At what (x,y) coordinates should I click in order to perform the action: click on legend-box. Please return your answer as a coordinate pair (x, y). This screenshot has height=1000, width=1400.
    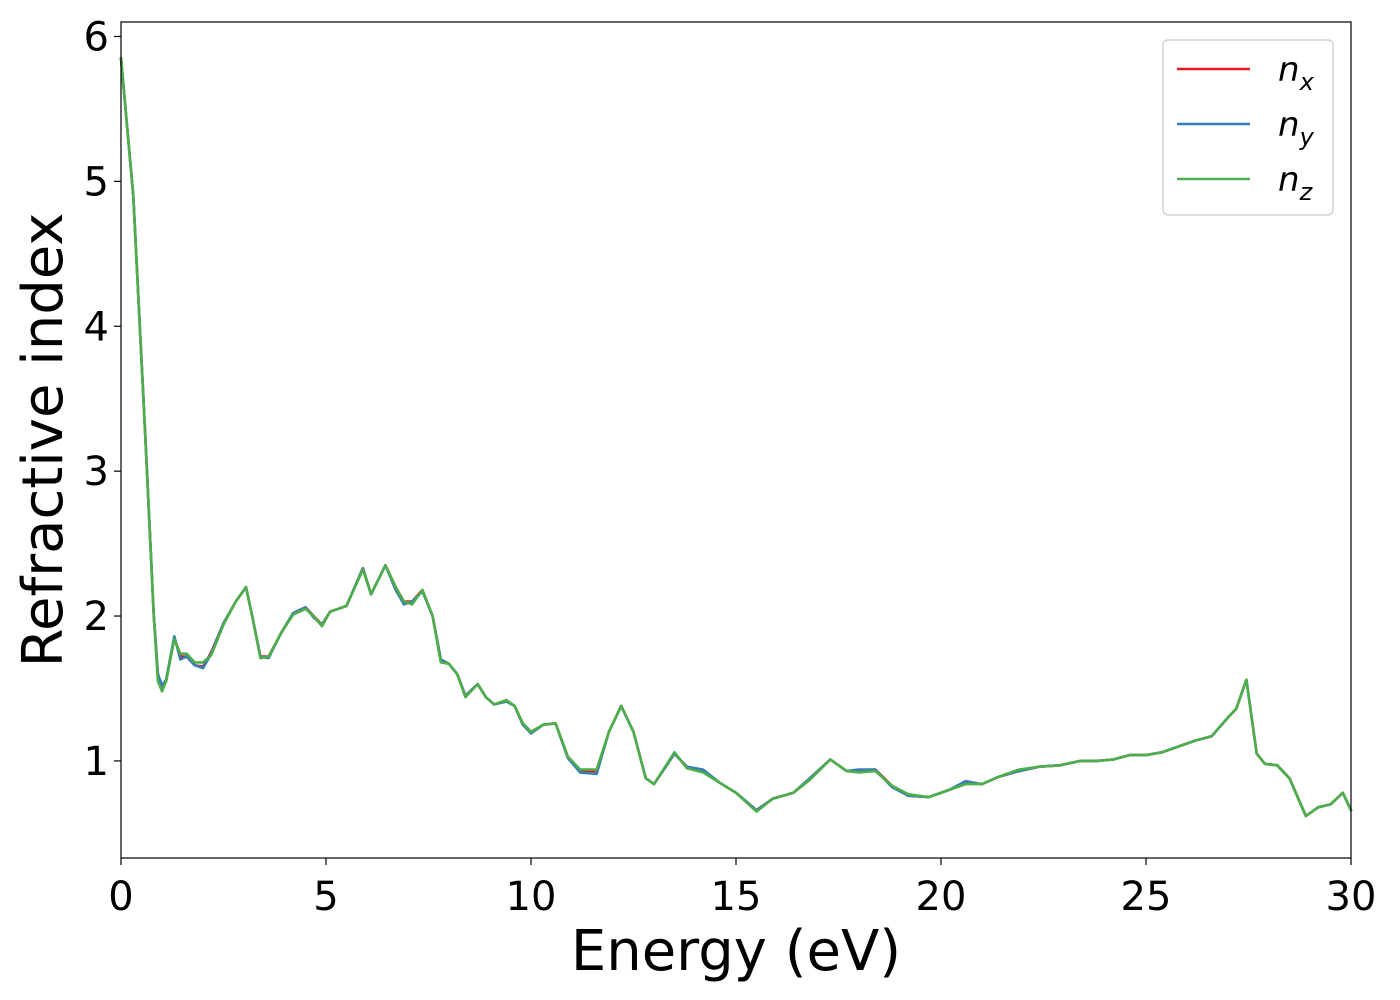
    Looking at the image, I should click on (1248, 127).